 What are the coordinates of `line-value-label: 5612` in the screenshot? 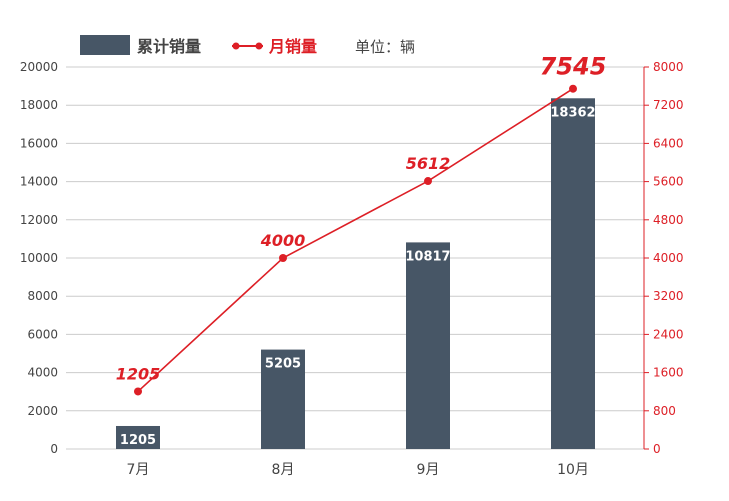 It's located at (428, 163).